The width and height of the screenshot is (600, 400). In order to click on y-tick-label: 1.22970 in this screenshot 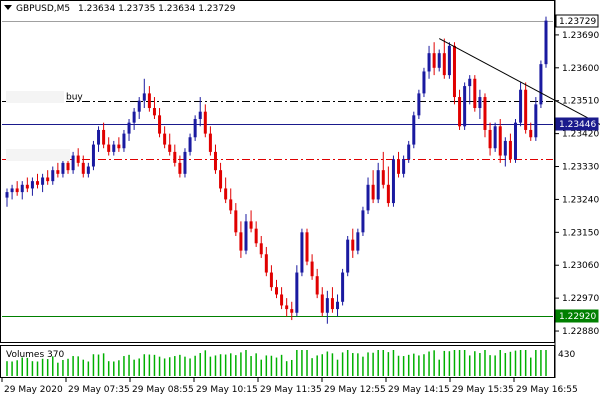, I will do `click(580, 299)`.